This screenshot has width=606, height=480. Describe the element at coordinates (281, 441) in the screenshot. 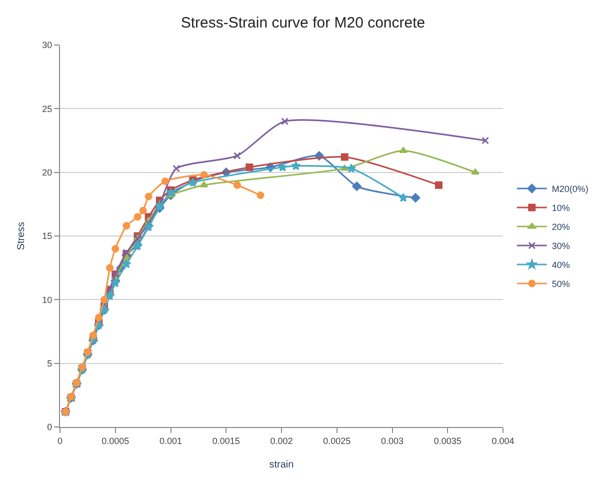

I see `x-tick-label: 0.002` at that location.